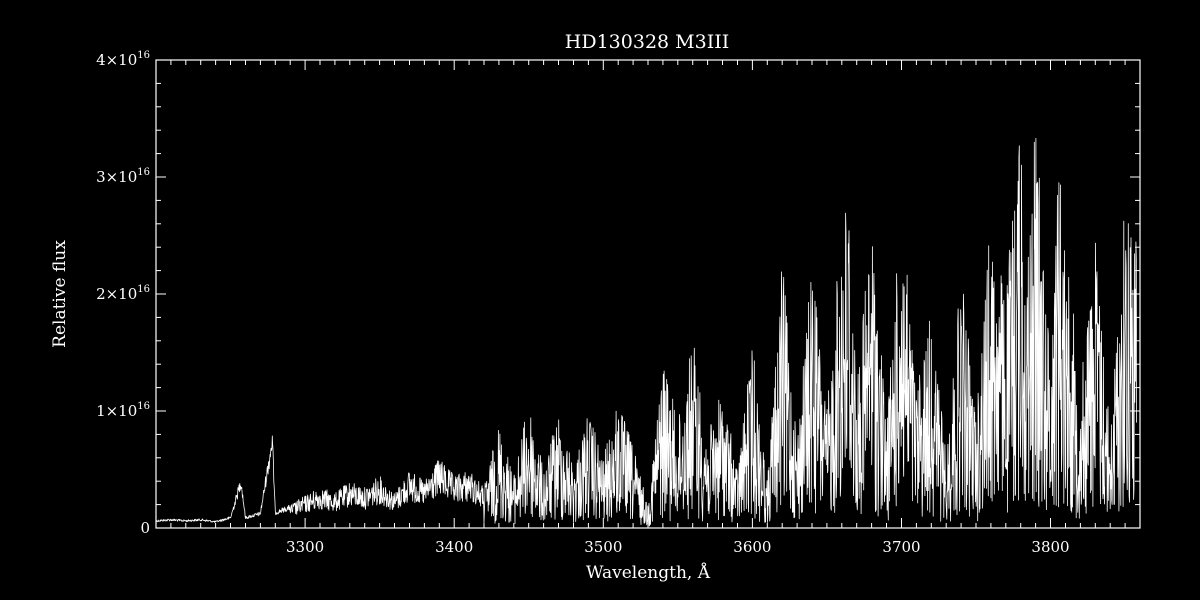 Image resolution: width=1200 pixels, height=600 pixels. I want to click on y-tick-label: 3×10¹⁶, so click(123, 176).